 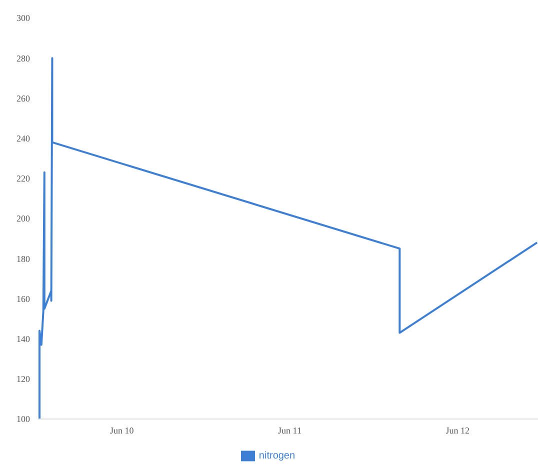 What do you see at coordinates (23, 339) in the screenshot?
I see `y-tick-label: 140` at bounding box center [23, 339].